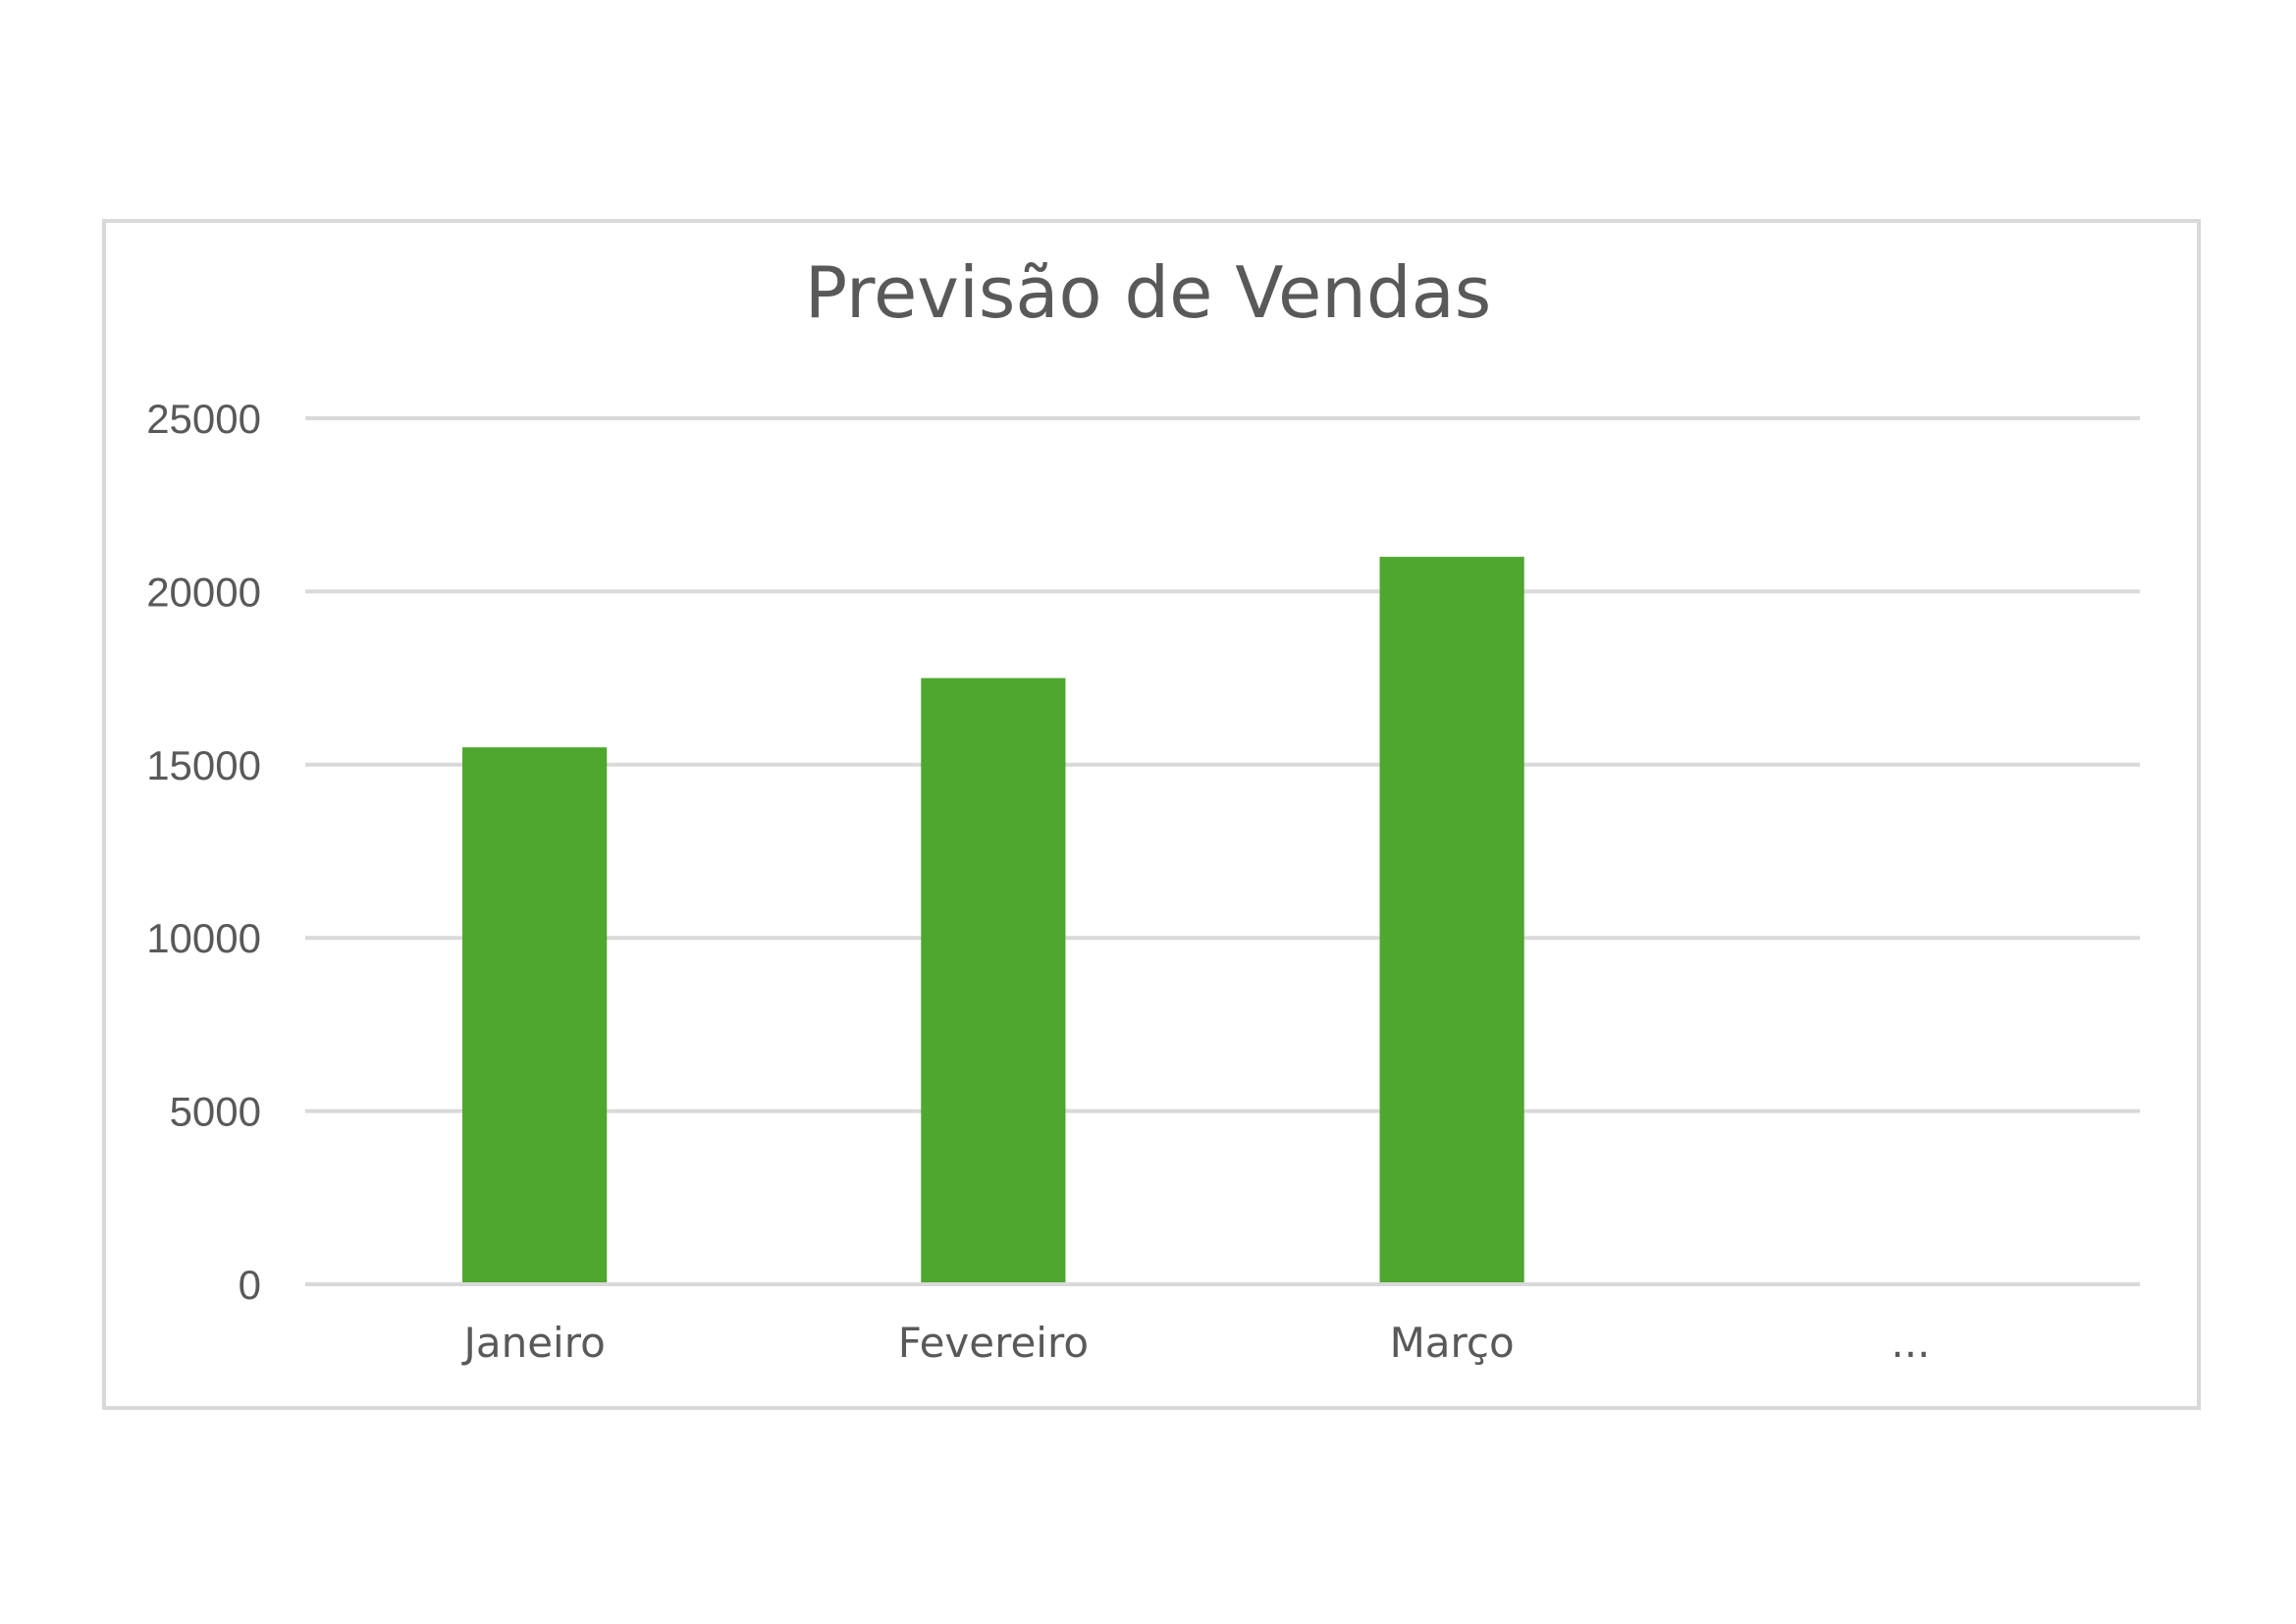 The height and width of the screenshot is (1624, 2296). I want to click on y-tick-label: 10000, so click(203, 938).